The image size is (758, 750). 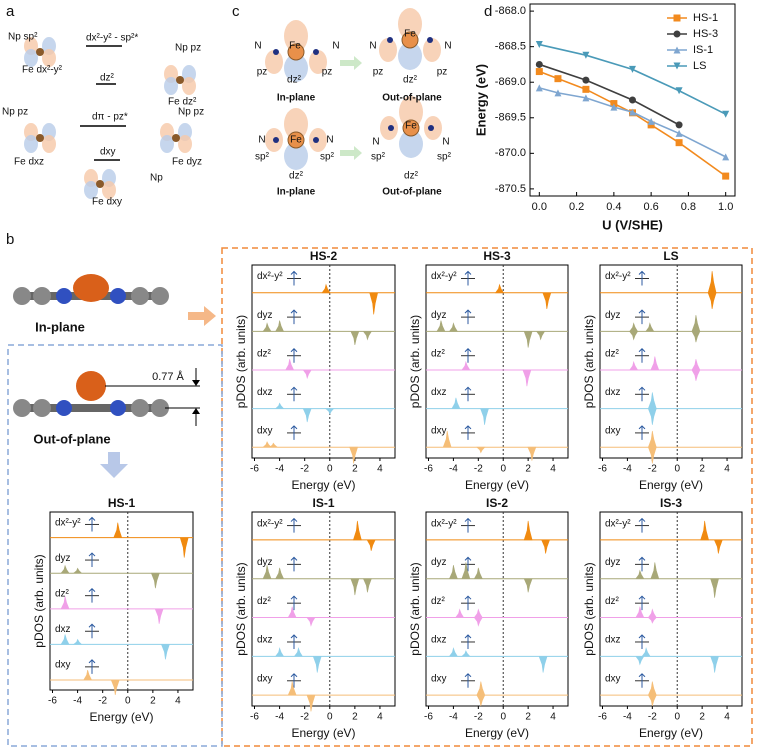 I want to click on orbital-label: dx²-y², so click(x=270, y=276).